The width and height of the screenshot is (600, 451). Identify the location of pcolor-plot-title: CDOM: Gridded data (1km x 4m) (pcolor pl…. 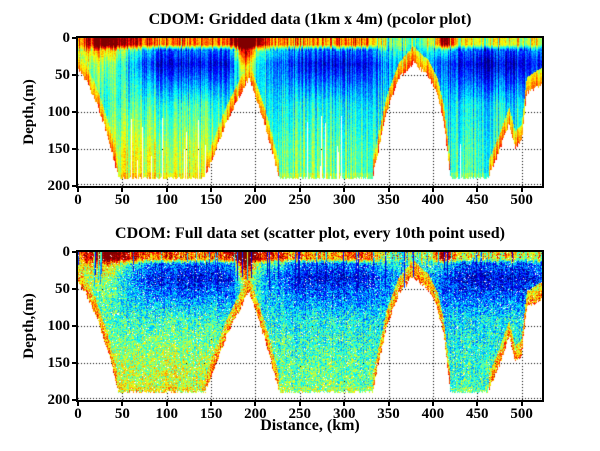
(310, 19).